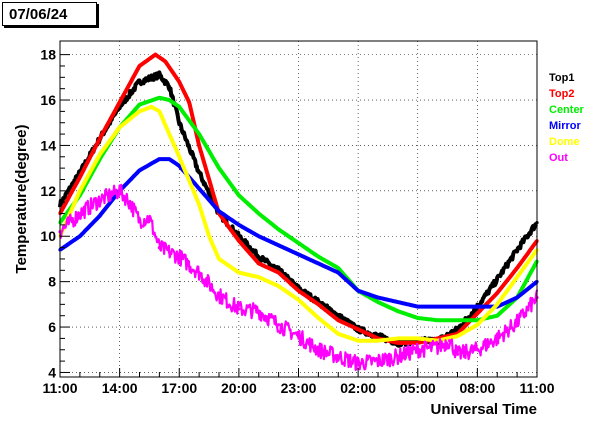 Image resolution: width=596 pixels, height=422 pixels. I want to click on y-axis: 4 6 8 10 12 14 16 18, so click(55, 213).